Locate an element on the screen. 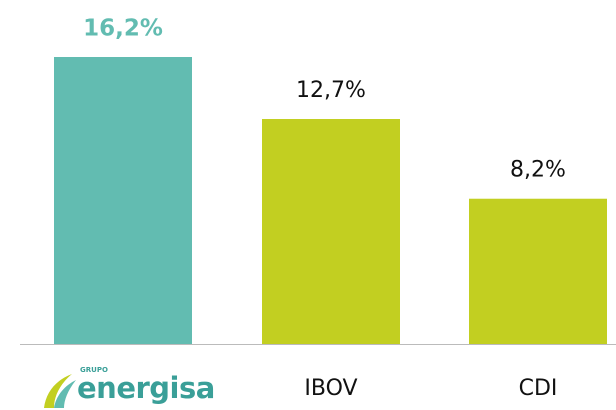 This screenshot has width=616, height=410. x-tick-label: IBOV is located at coordinates (330, 388).